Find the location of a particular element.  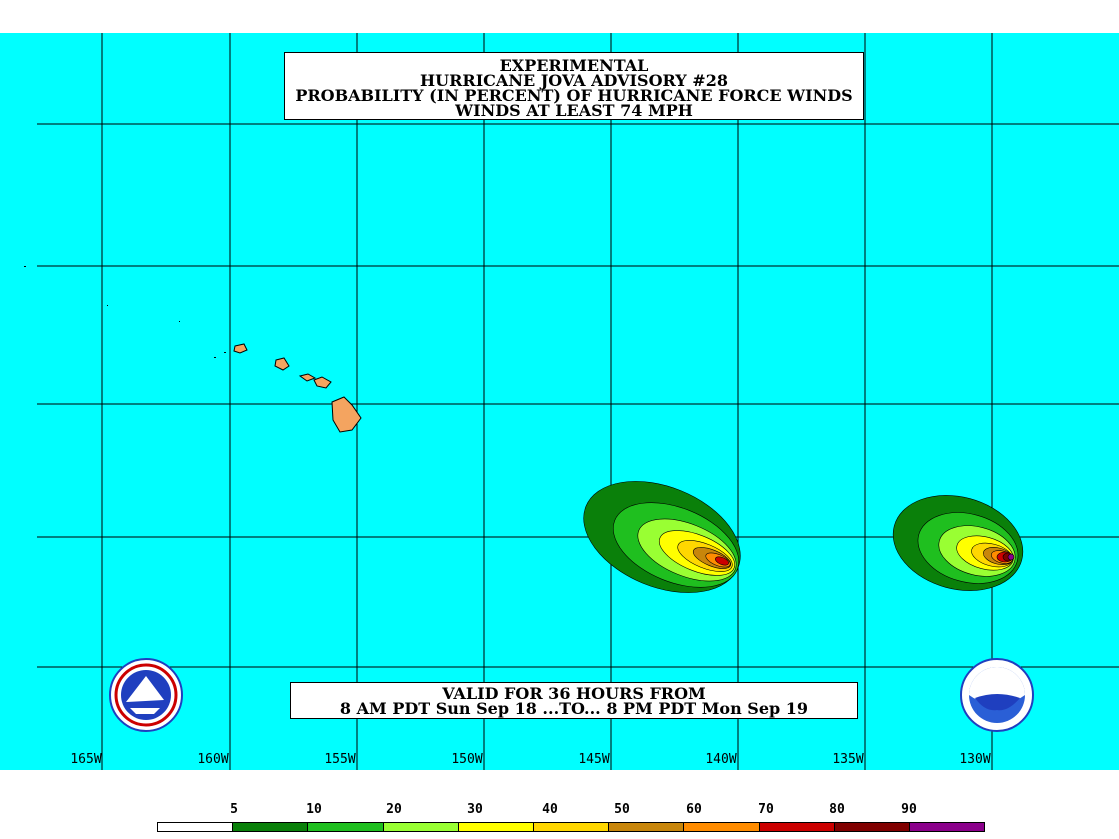

legend-label-50: 50 is located at coordinates (622, 809).